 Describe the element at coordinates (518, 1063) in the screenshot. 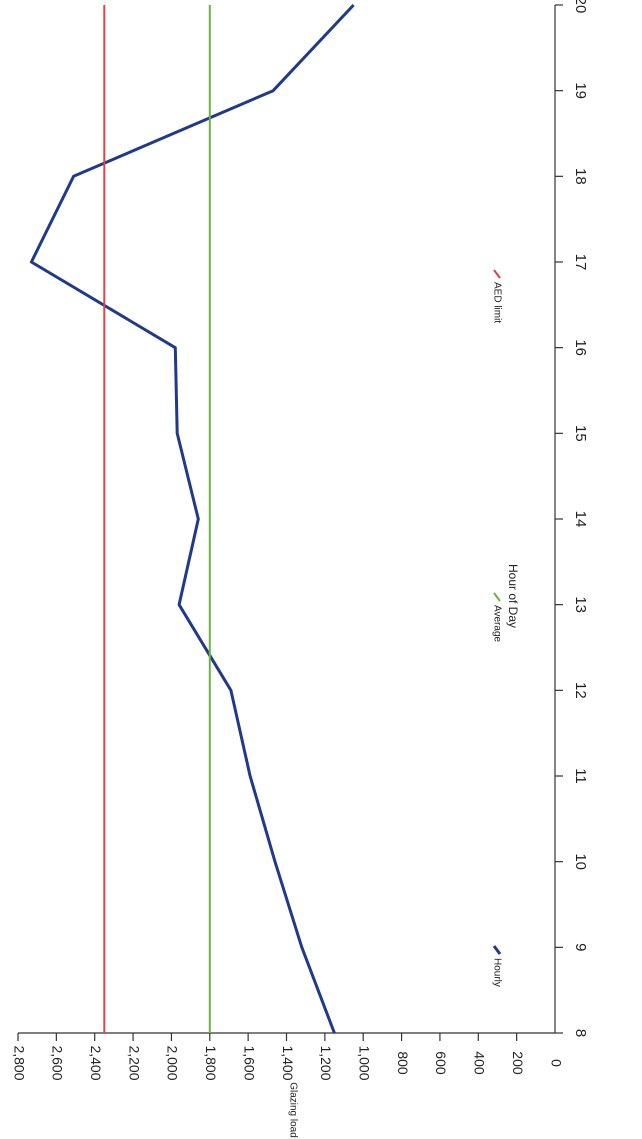

I see `load-tick-label: 200` at that location.